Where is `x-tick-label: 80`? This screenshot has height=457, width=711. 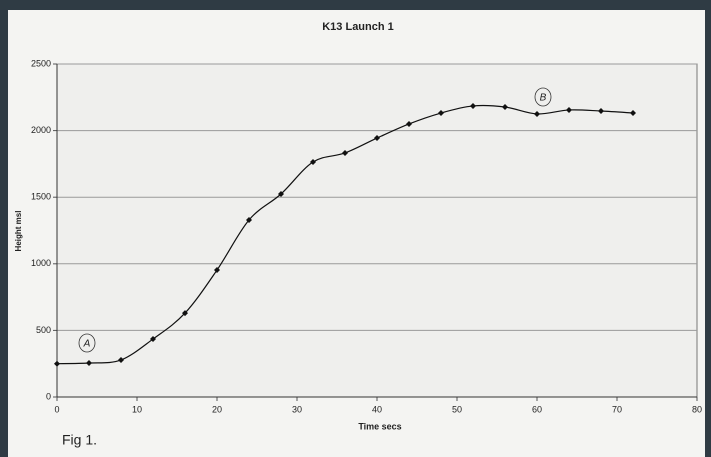
x-tick-label: 80 is located at coordinates (697, 409).